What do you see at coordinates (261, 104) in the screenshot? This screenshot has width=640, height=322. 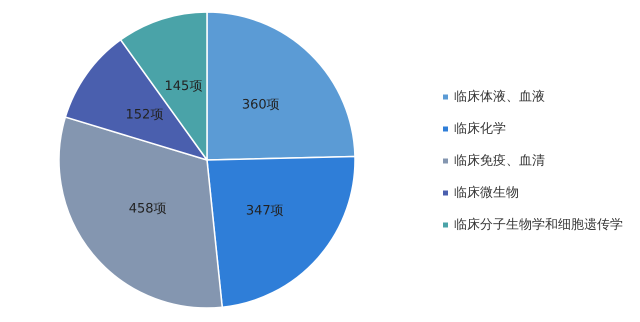 I see `data-label: 360项` at bounding box center [261, 104].